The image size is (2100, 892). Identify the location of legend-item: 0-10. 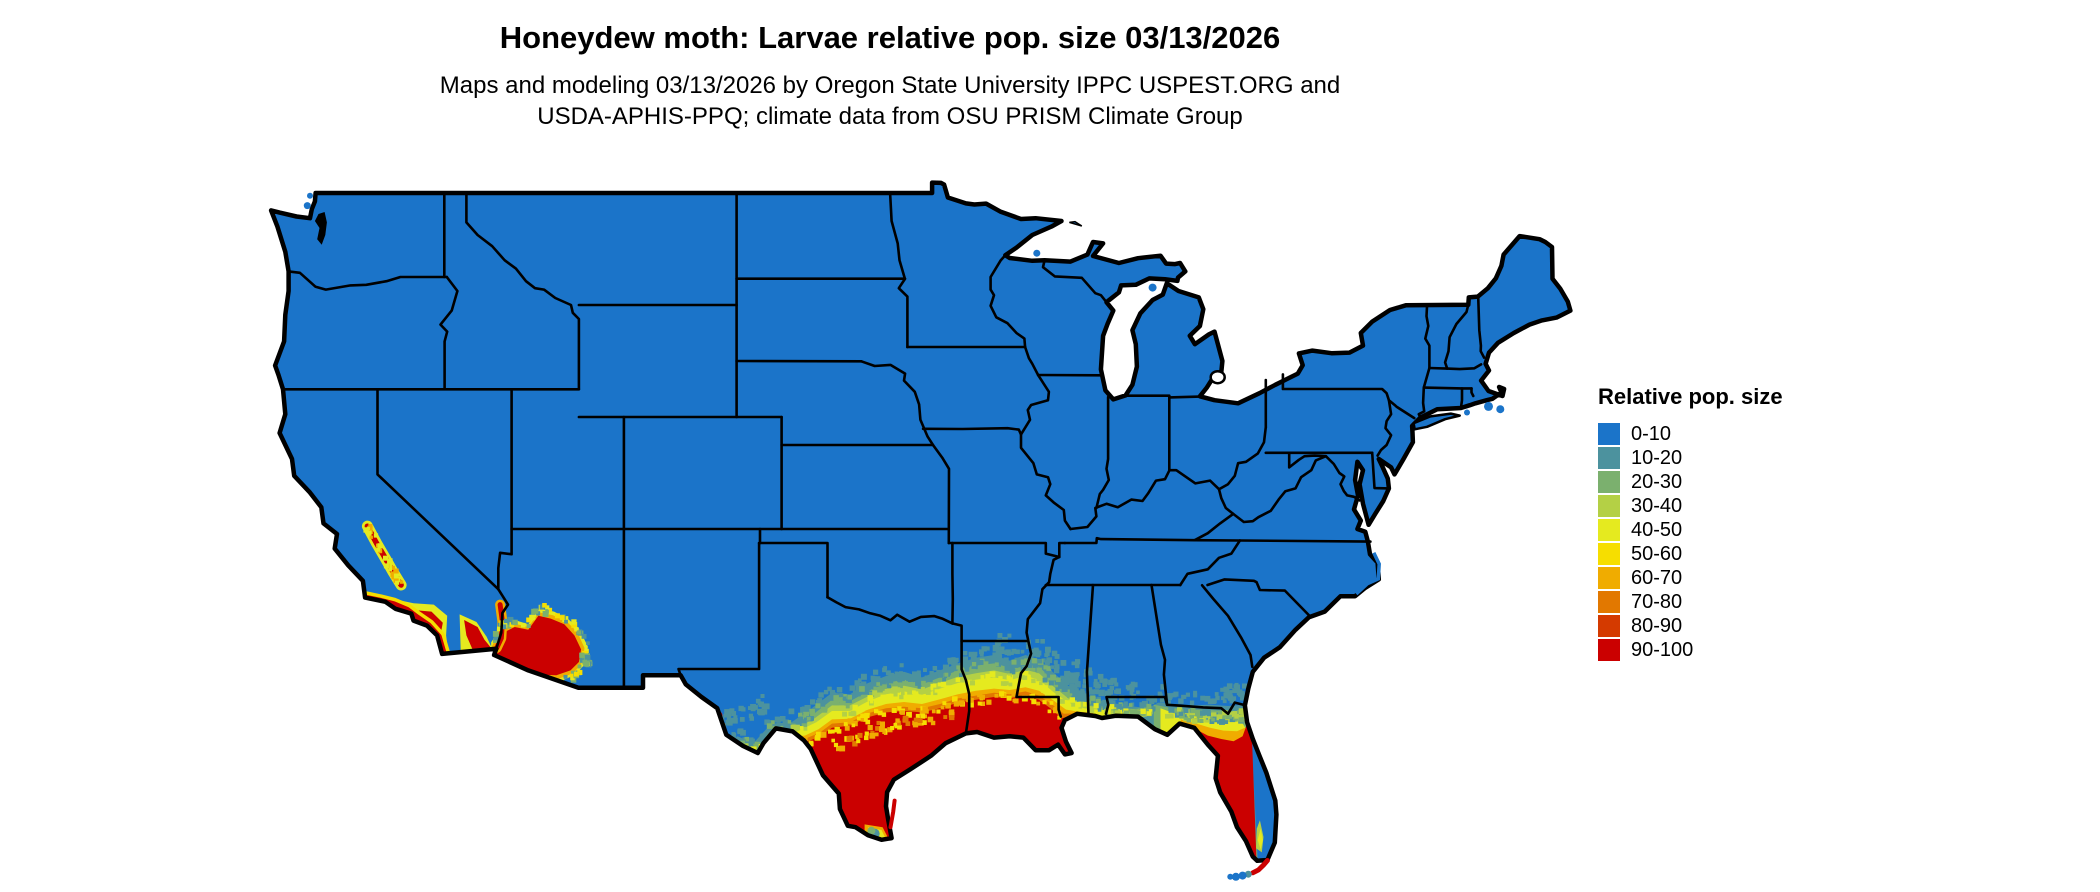
(1690, 434).